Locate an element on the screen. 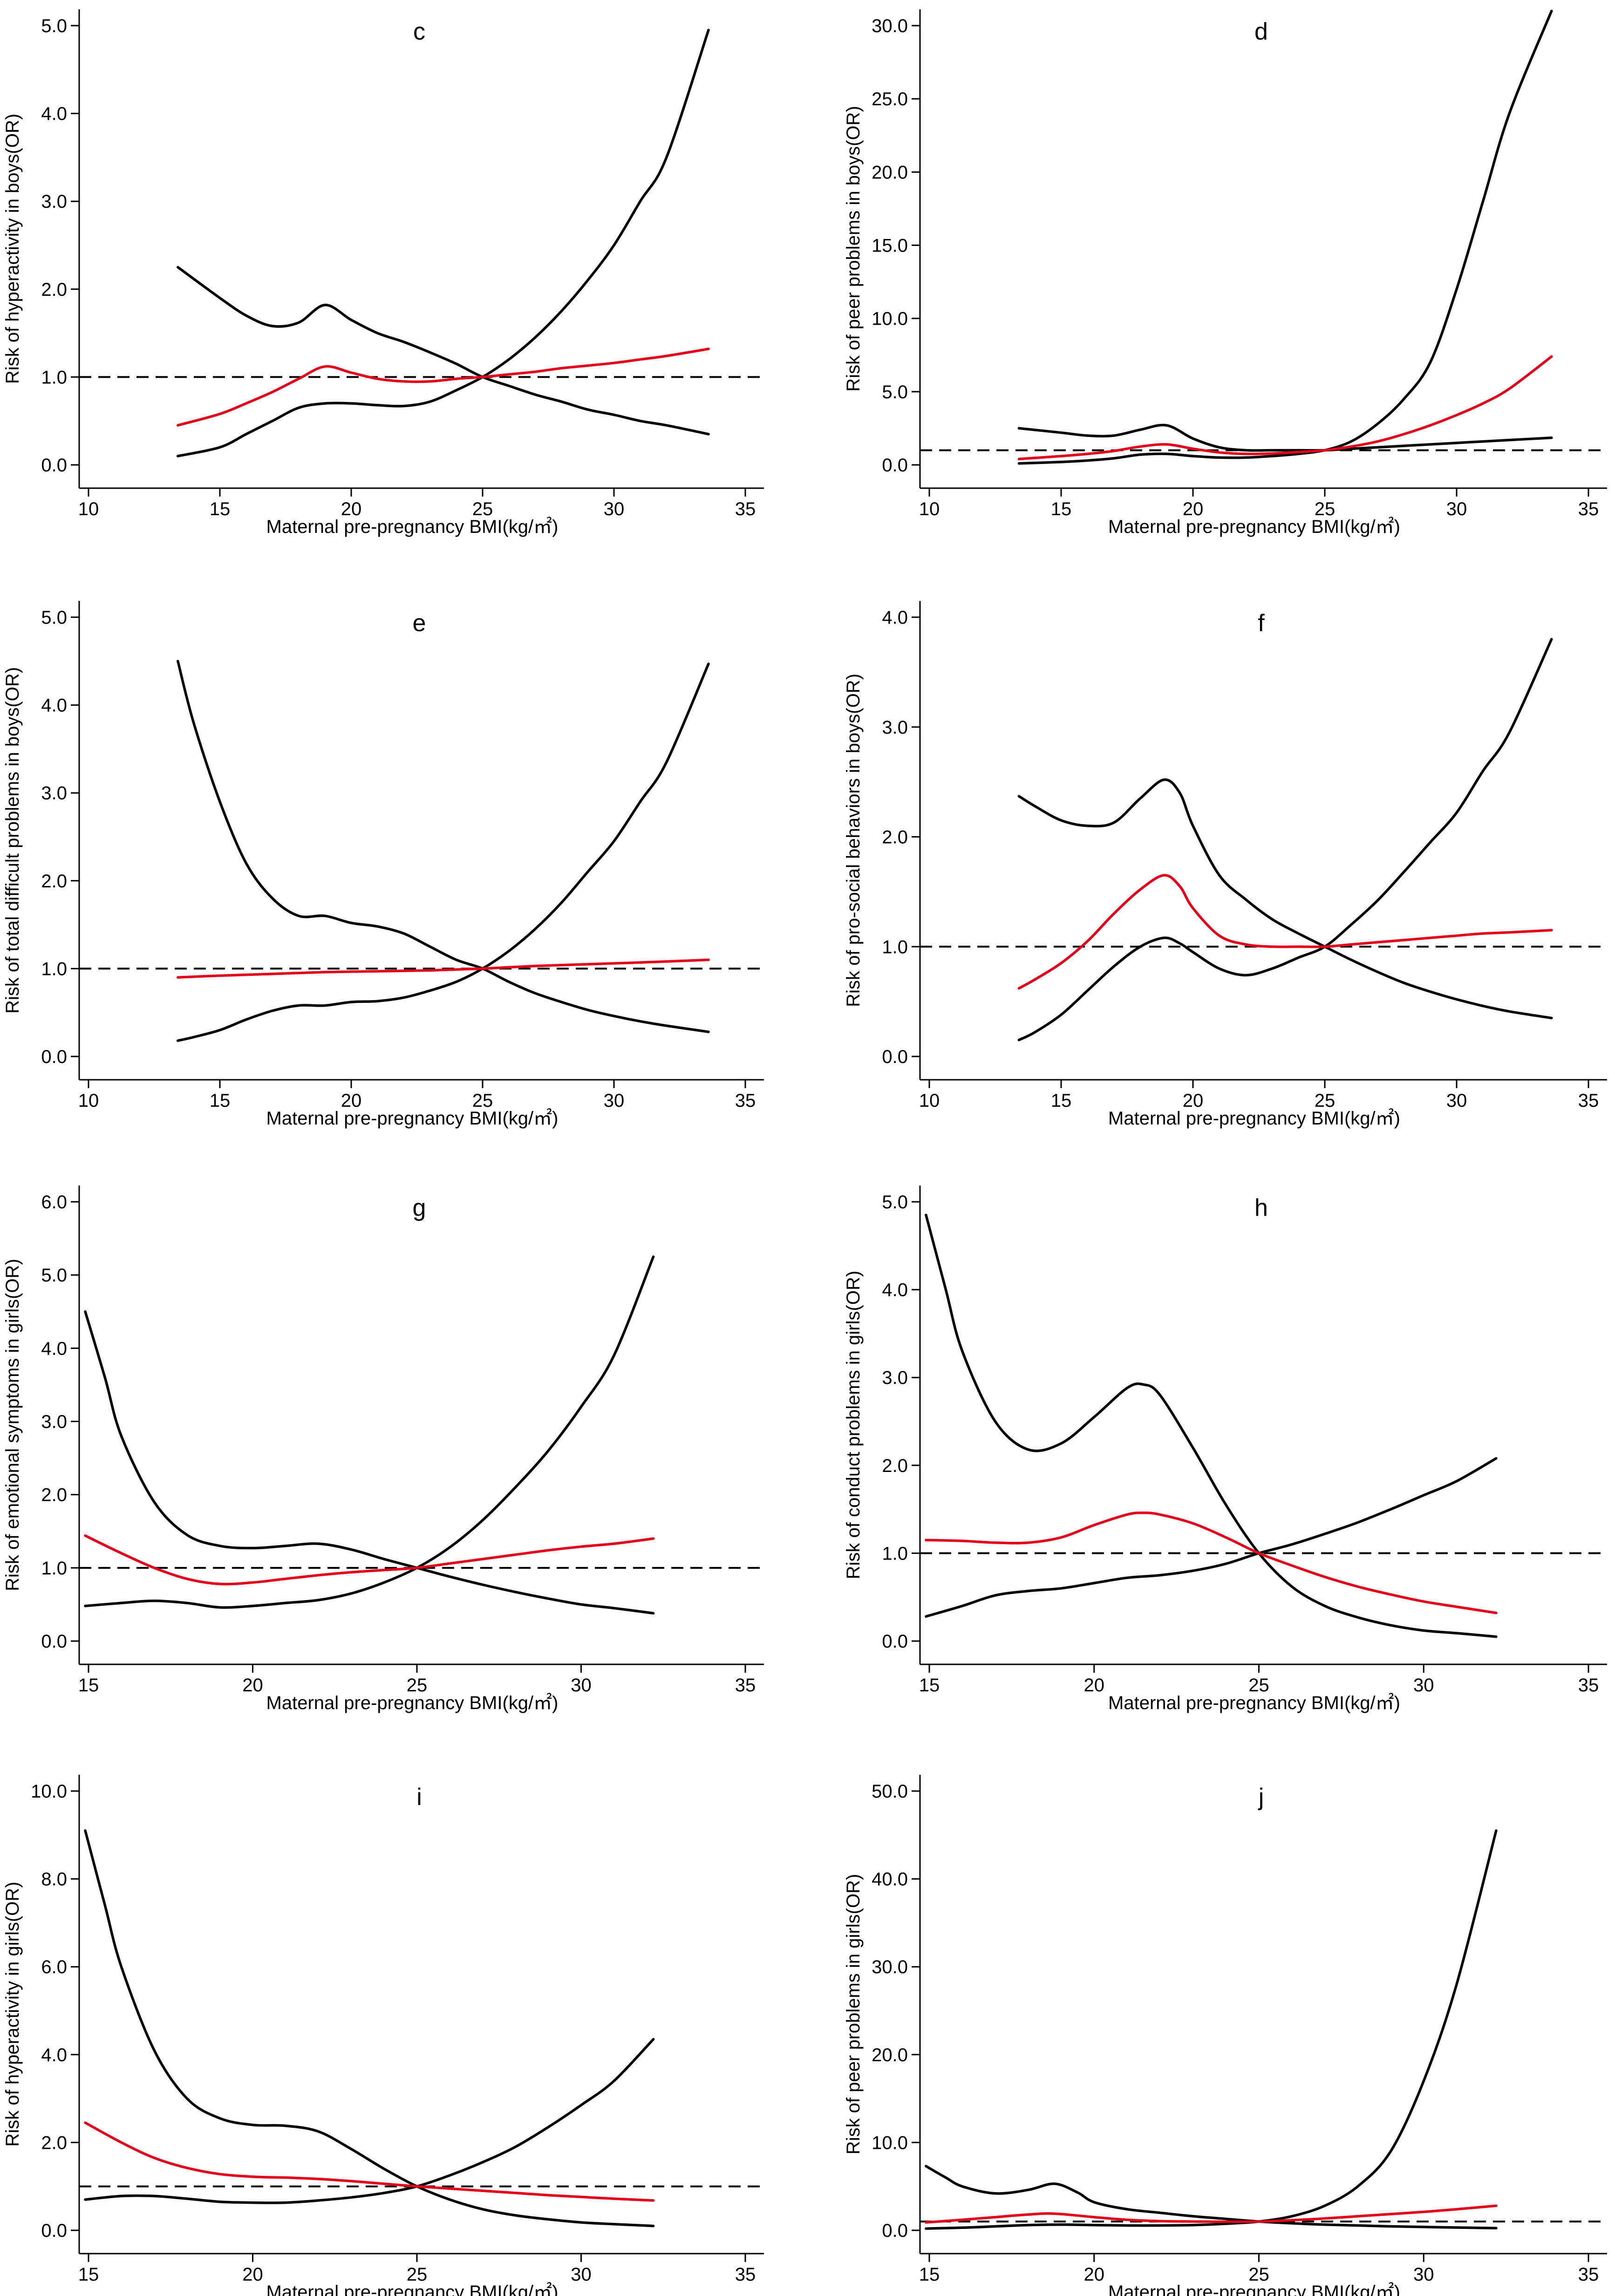  y-axis-title: Risk of pro-social behaviors in boys(OR) is located at coordinates (853, 840).